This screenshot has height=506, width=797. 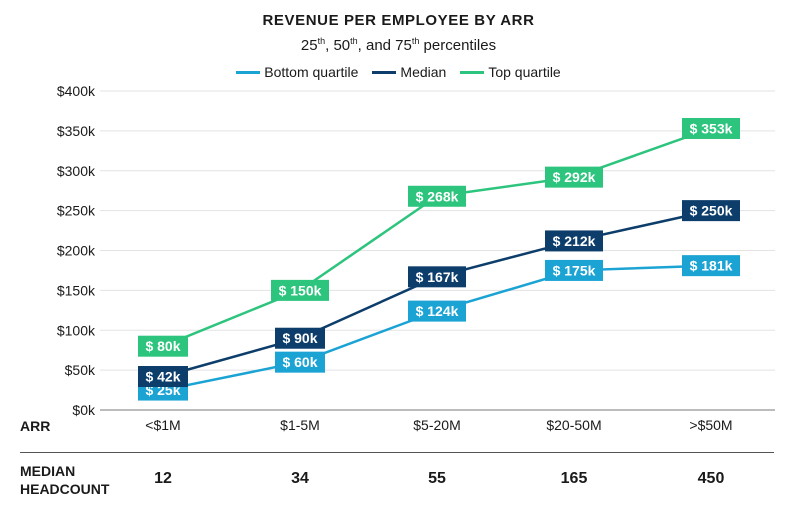 What do you see at coordinates (76, 91) in the screenshot?
I see `y-tick-label: $400k` at bounding box center [76, 91].